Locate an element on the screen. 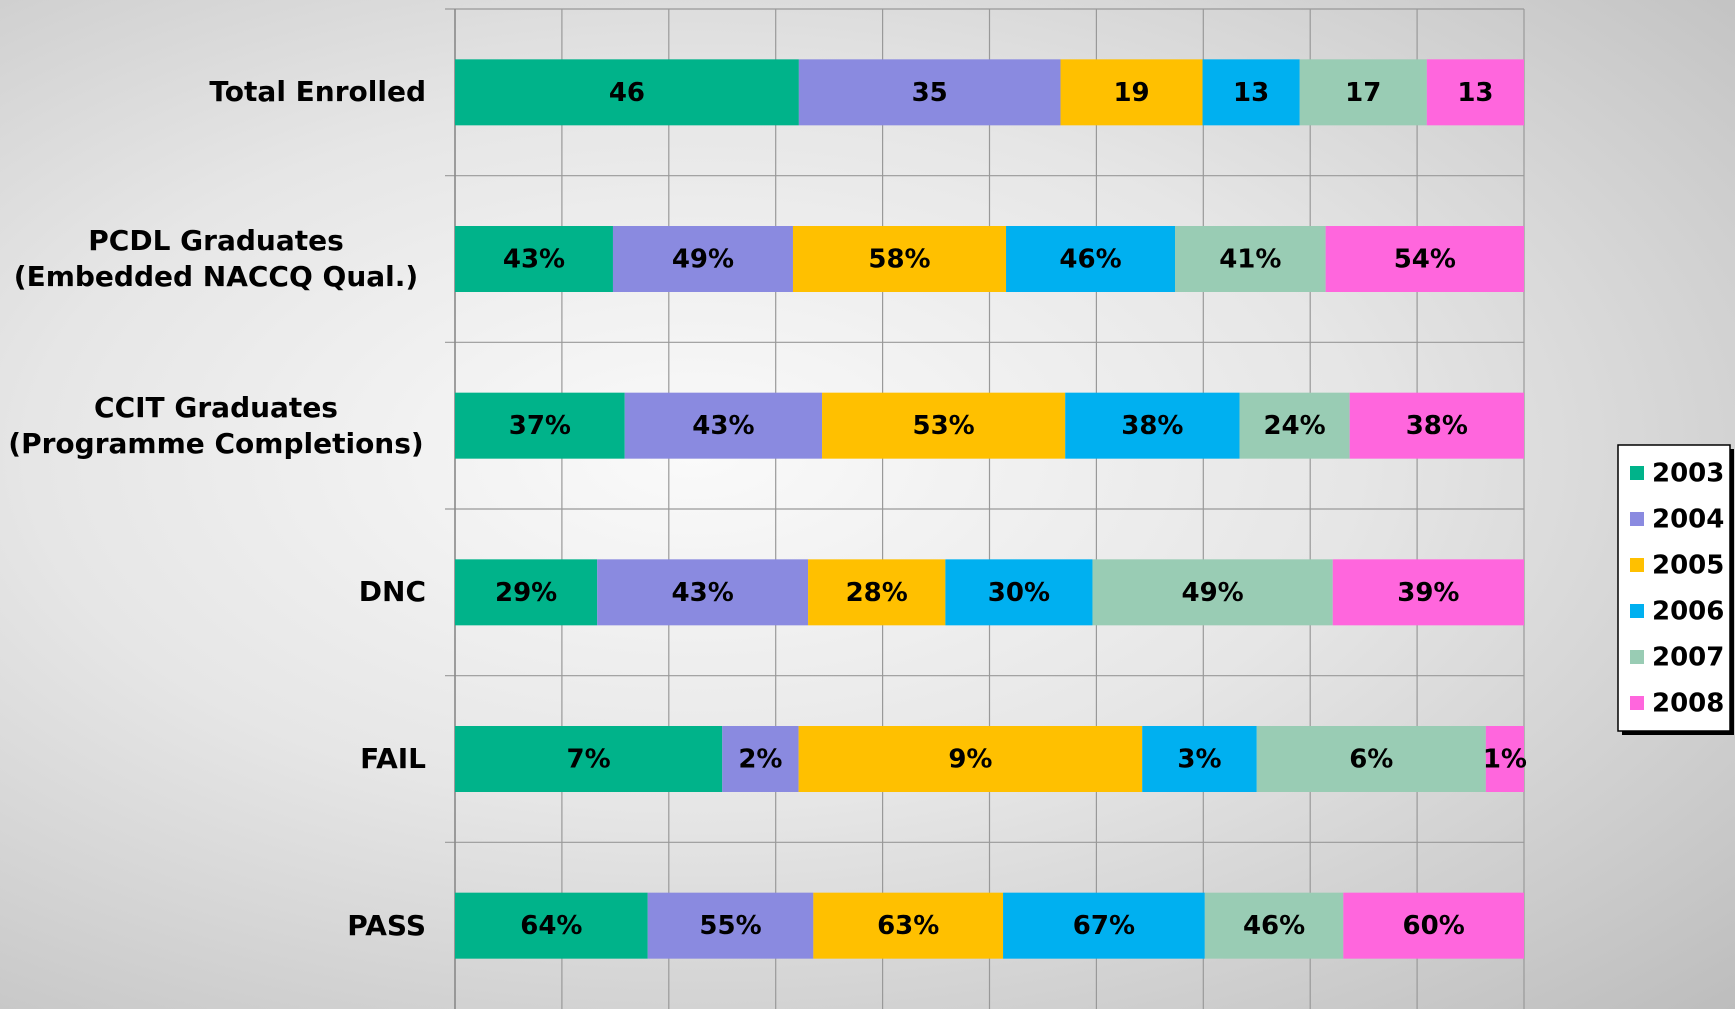 The image size is (1735, 1009). data-label: 30% is located at coordinates (1019, 593).